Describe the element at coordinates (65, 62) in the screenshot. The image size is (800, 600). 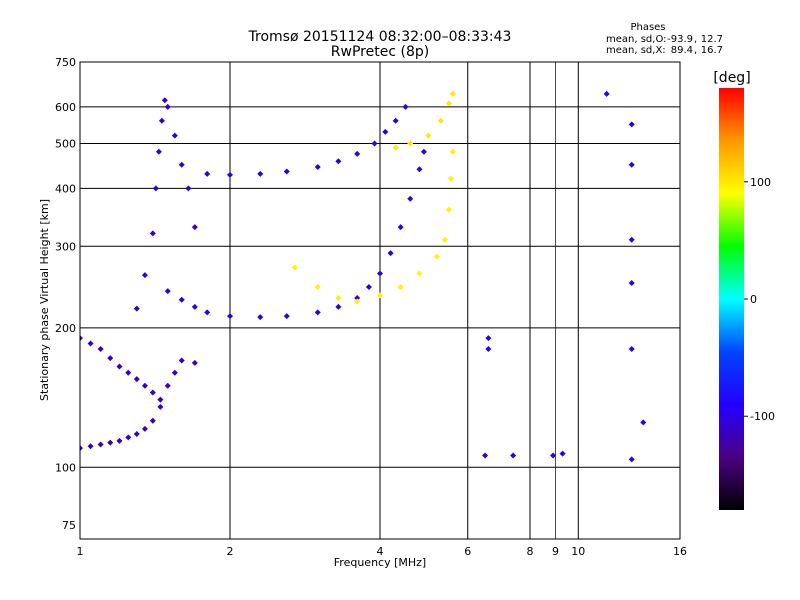
I see `y-tick-label: 750` at that location.